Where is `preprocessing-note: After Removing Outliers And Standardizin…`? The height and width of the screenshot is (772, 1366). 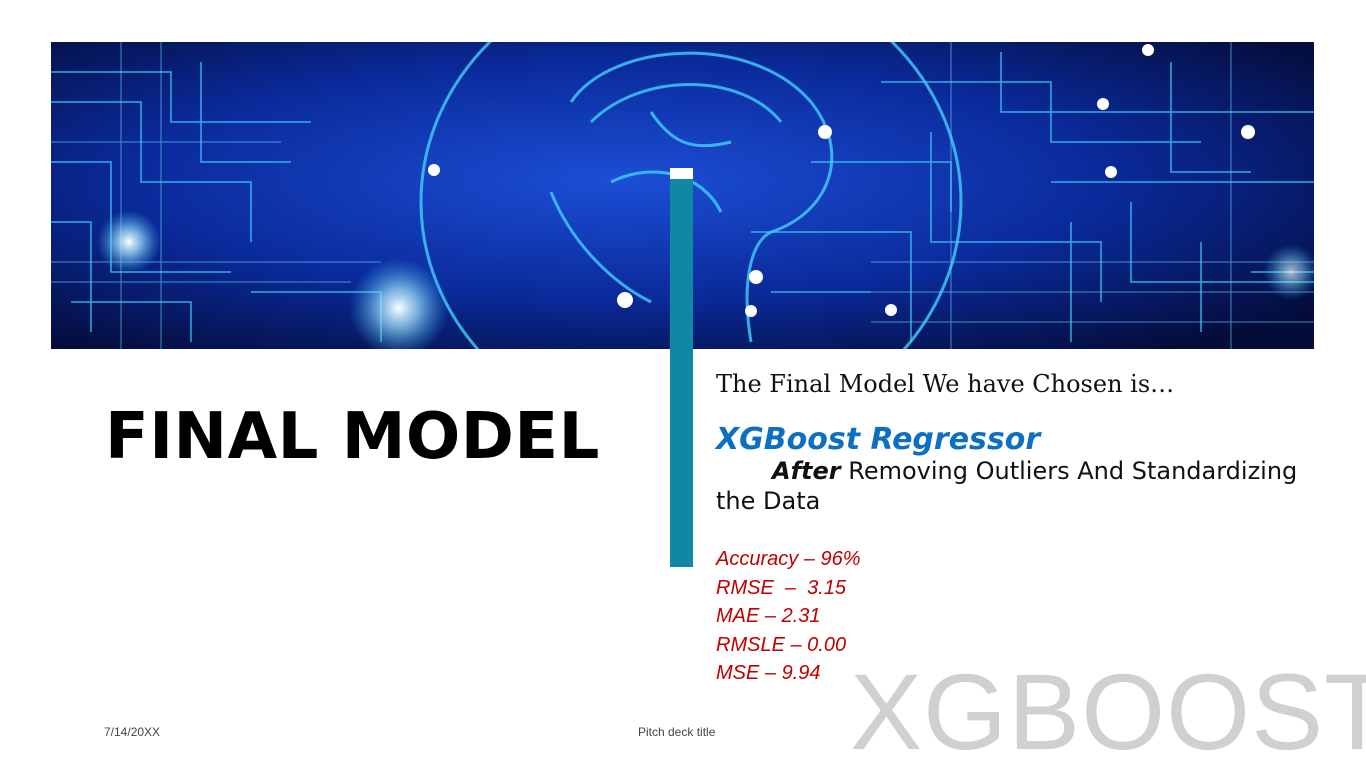
preprocessing-note: After Removing Outliers And Standardizin… is located at coordinates (1016, 486).